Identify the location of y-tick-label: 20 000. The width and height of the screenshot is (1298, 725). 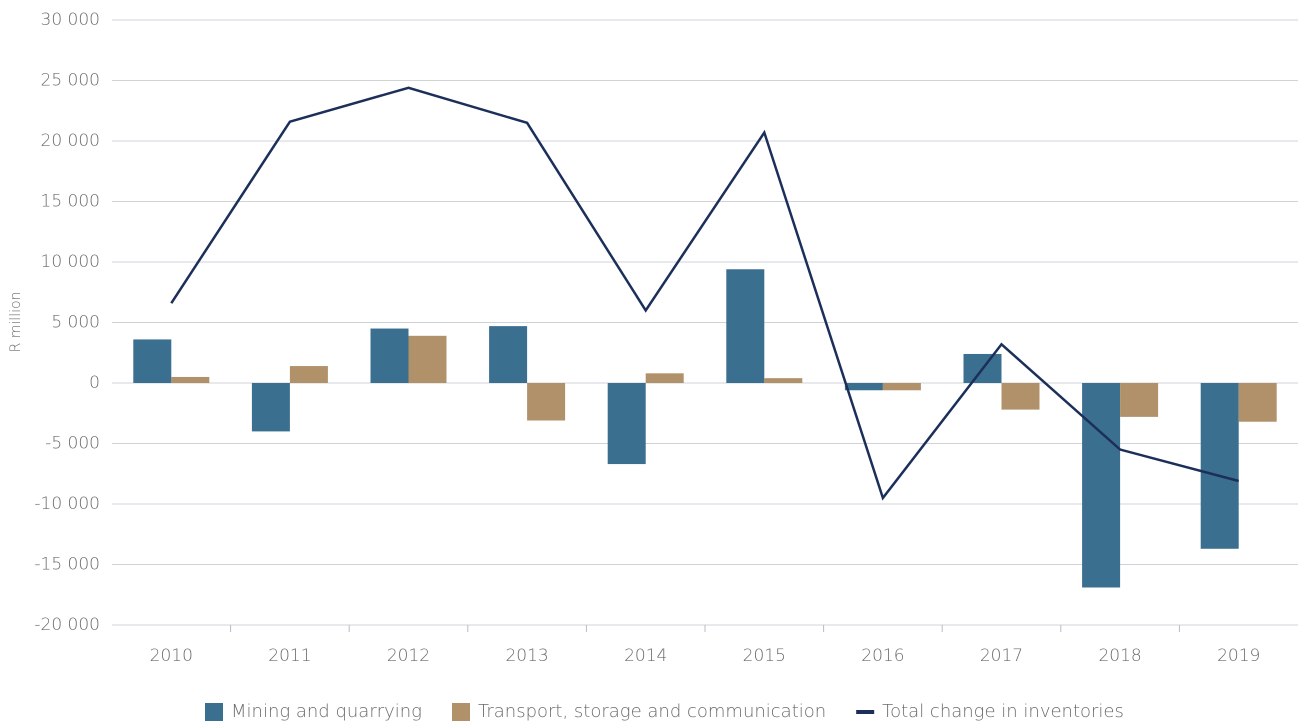
(70, 141).